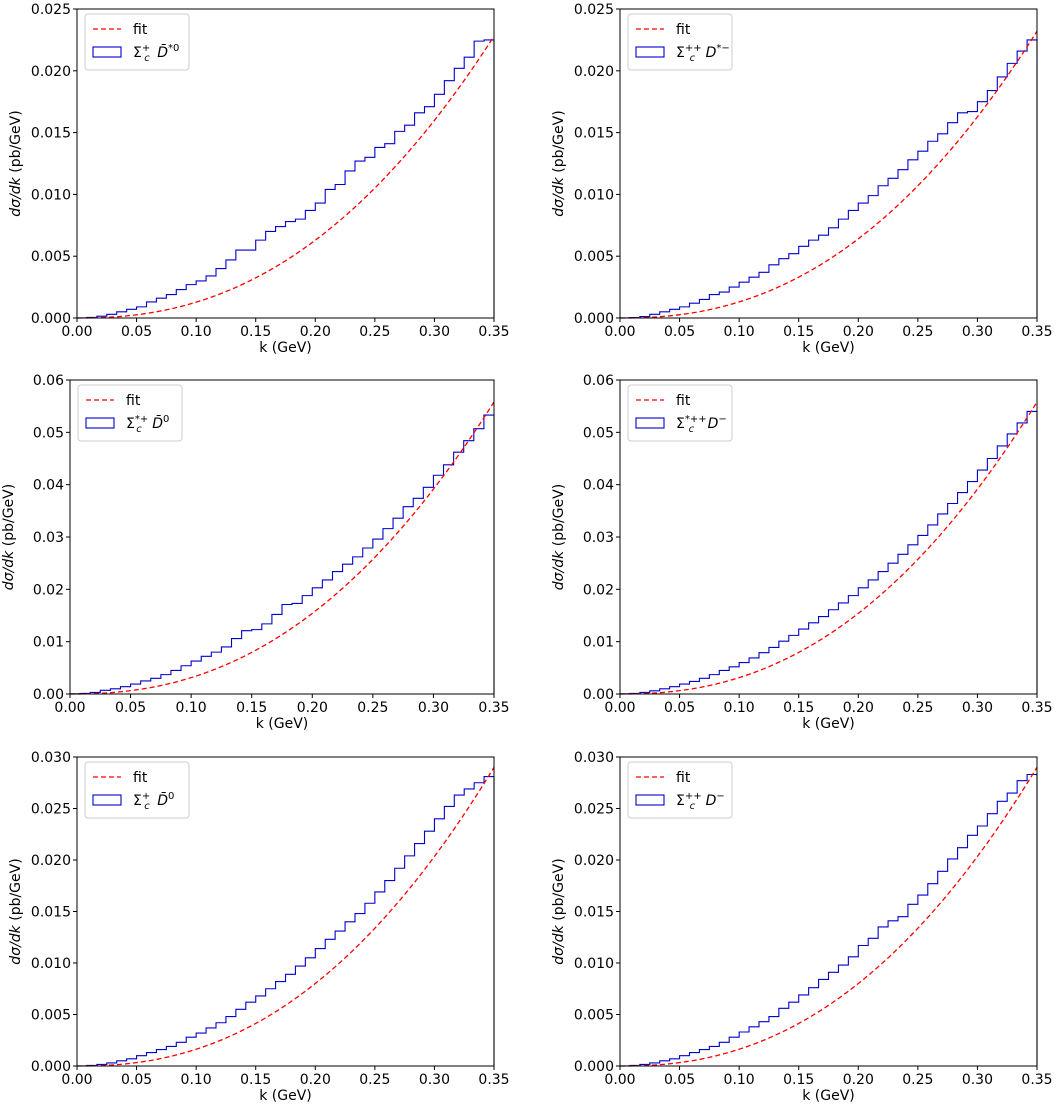  Describe the element at coordinates (598, 590) in the screenshot. I see `y-tick-label: 0.02` at that location.